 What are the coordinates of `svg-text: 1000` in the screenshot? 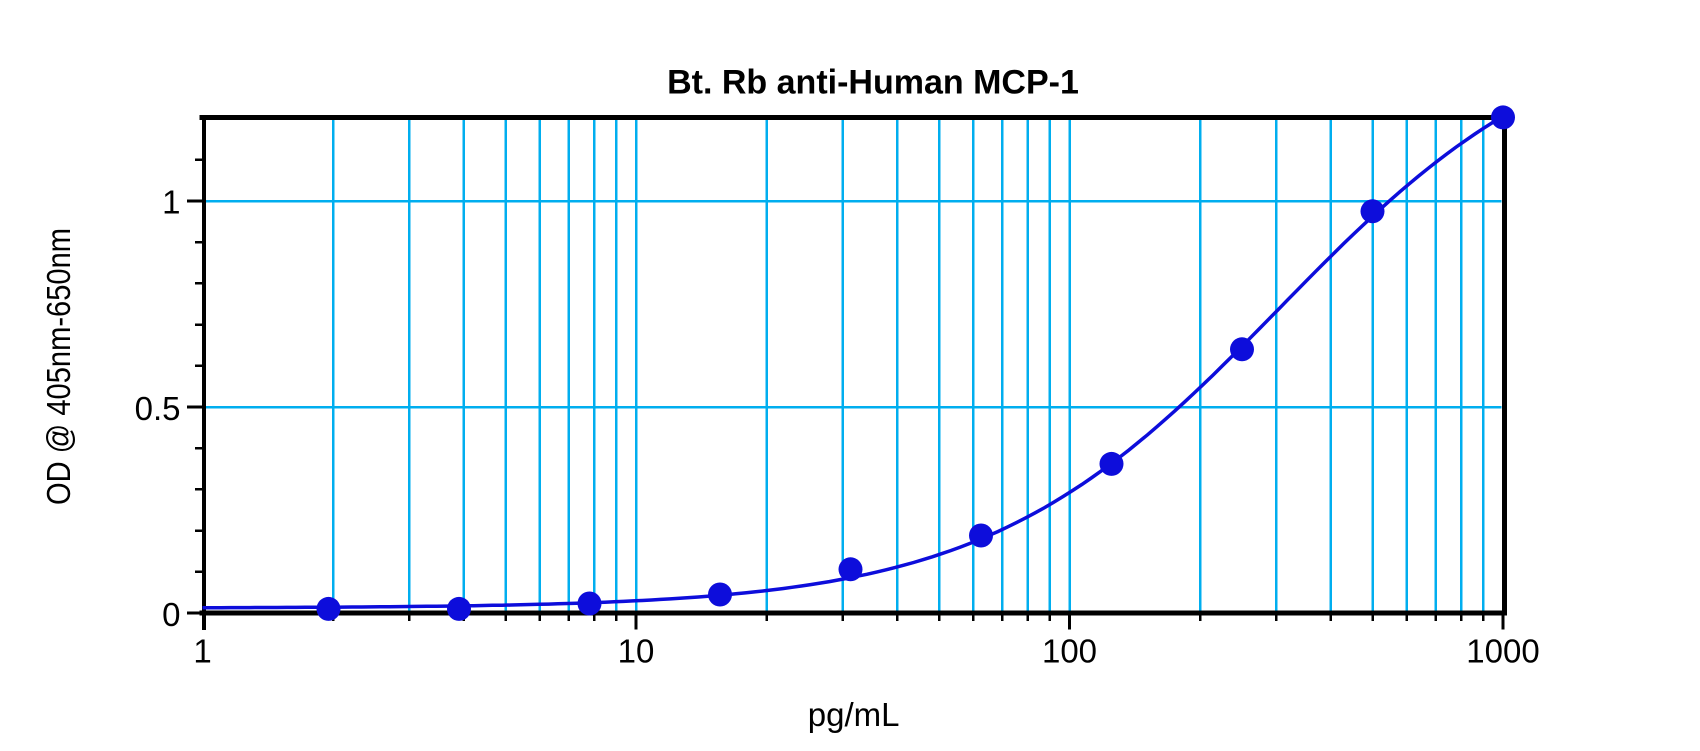 It's located at (1502, 651).